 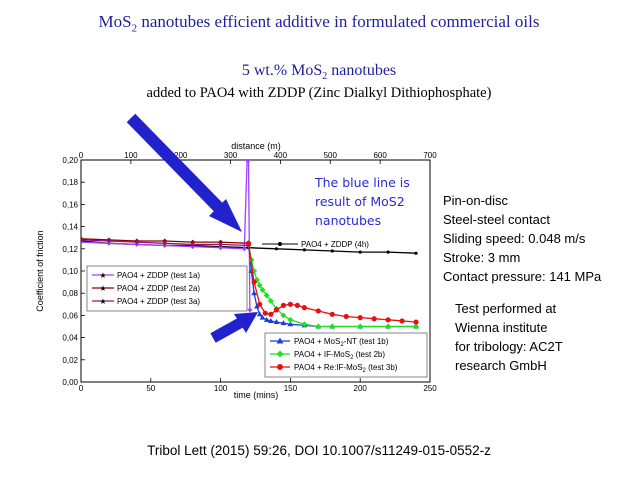 What do you see at coordinates (430, 388) in the screenshot?
I see `x-tick-label: 250` at bounding box center [430, 388].